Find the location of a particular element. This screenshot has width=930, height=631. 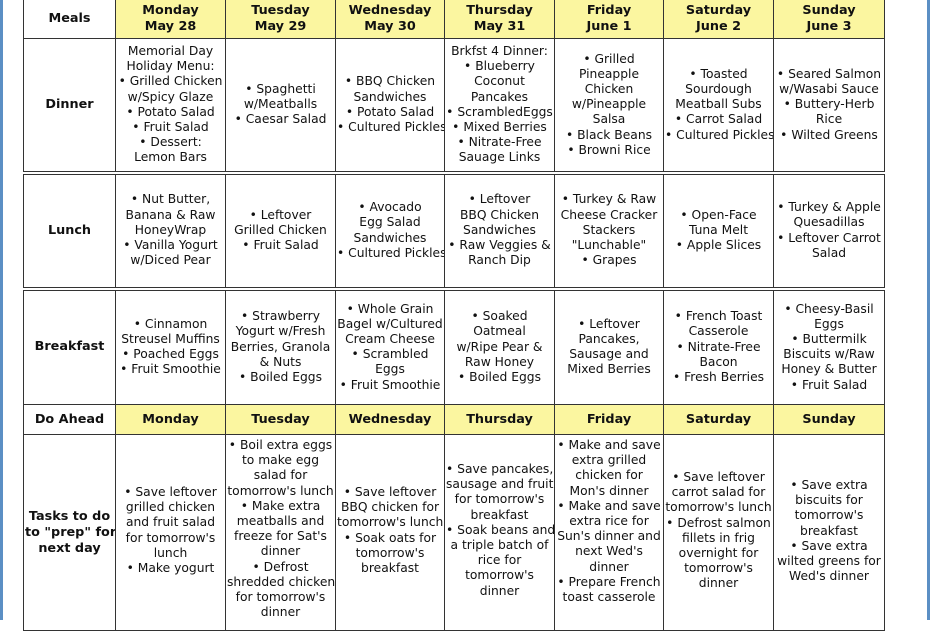

cell-line: Saturday is located at coordinates (718, 419).